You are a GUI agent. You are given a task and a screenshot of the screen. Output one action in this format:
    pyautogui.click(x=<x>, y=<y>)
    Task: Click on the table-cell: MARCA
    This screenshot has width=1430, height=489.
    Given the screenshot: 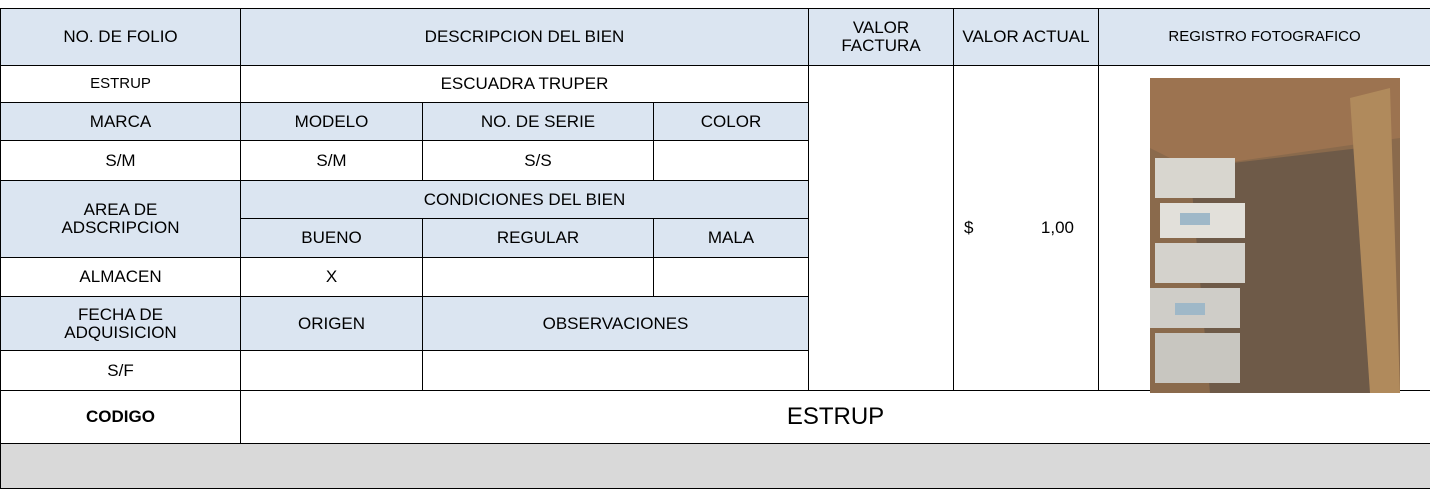 What is the action you would take?
    pyautogui.click(x=120, y=121)
    